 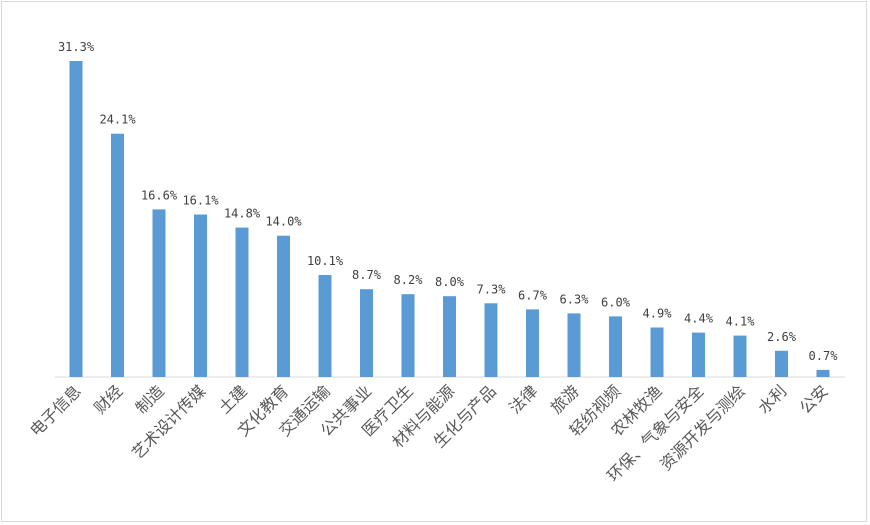 I want to click on data-label-13: 6.3%, so click(x=575, y=299).